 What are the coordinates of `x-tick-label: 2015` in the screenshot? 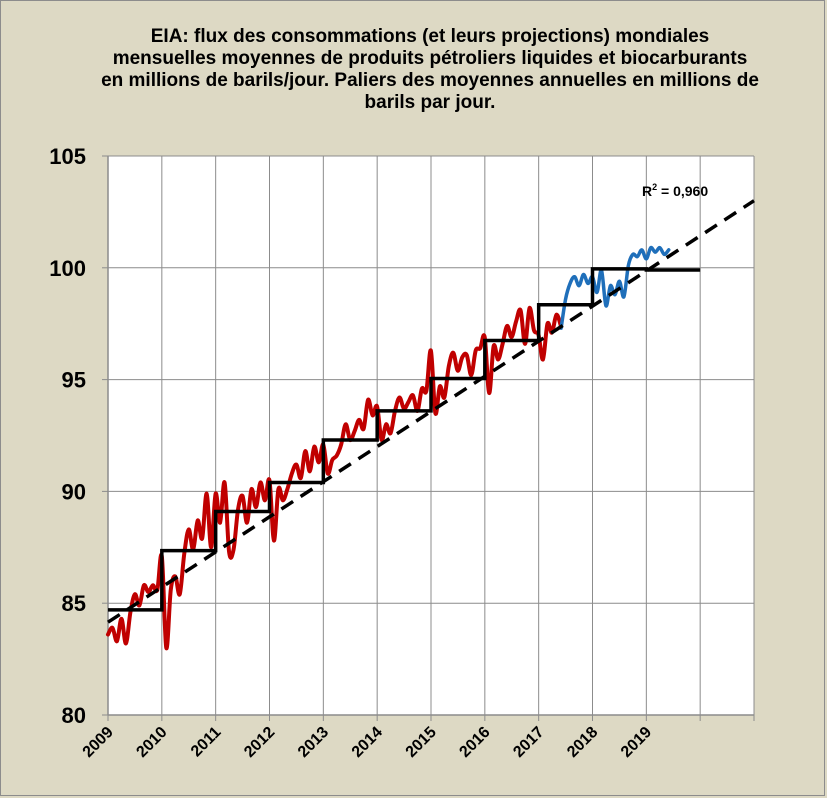 It's located at (421, 742).